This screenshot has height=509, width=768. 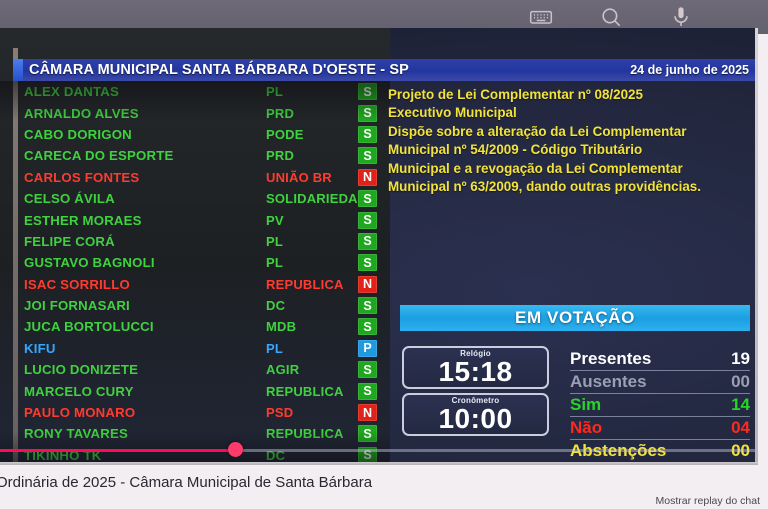 I want to click on vereador-name: ARNALDO ALVES, so click(x=81, y=113).